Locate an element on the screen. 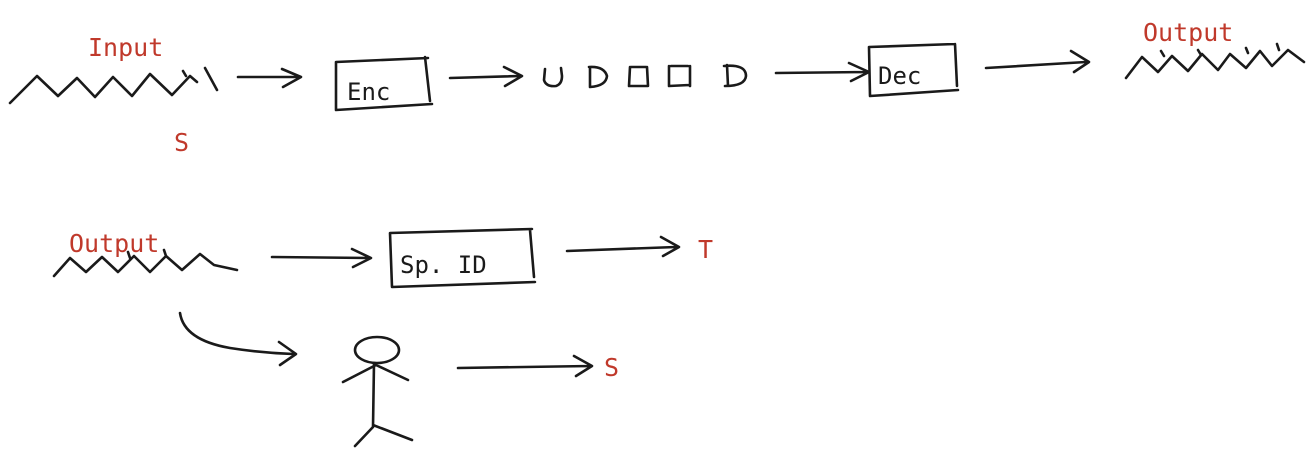 Image resolution: width=1313 pixels, height=458 pixels. output-label-row2: Output is located at coordinates (114, 243).